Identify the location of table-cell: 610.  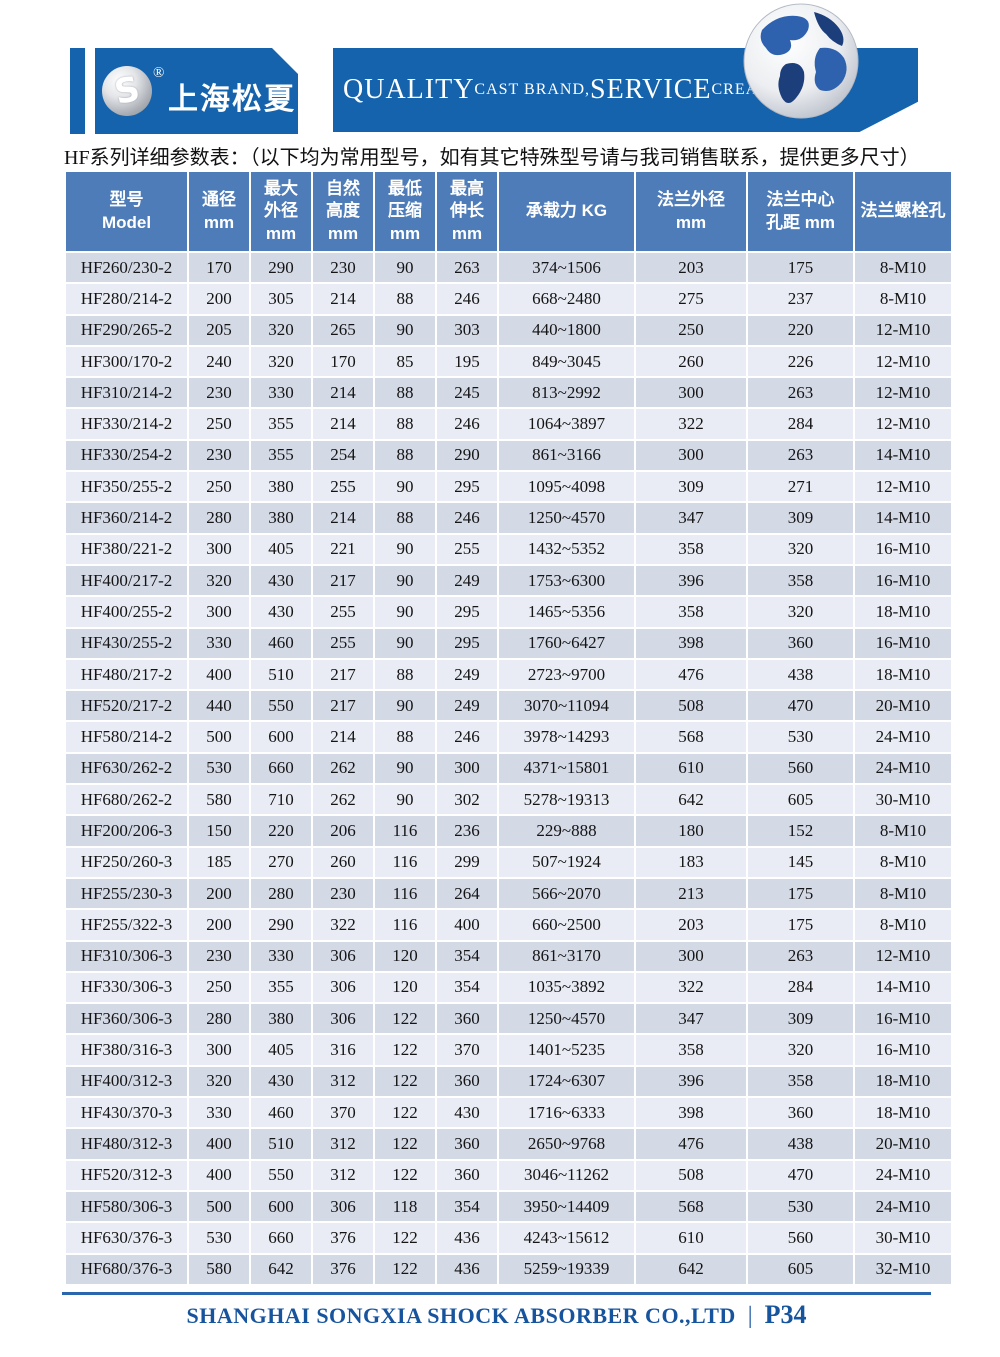
(691, 1238).